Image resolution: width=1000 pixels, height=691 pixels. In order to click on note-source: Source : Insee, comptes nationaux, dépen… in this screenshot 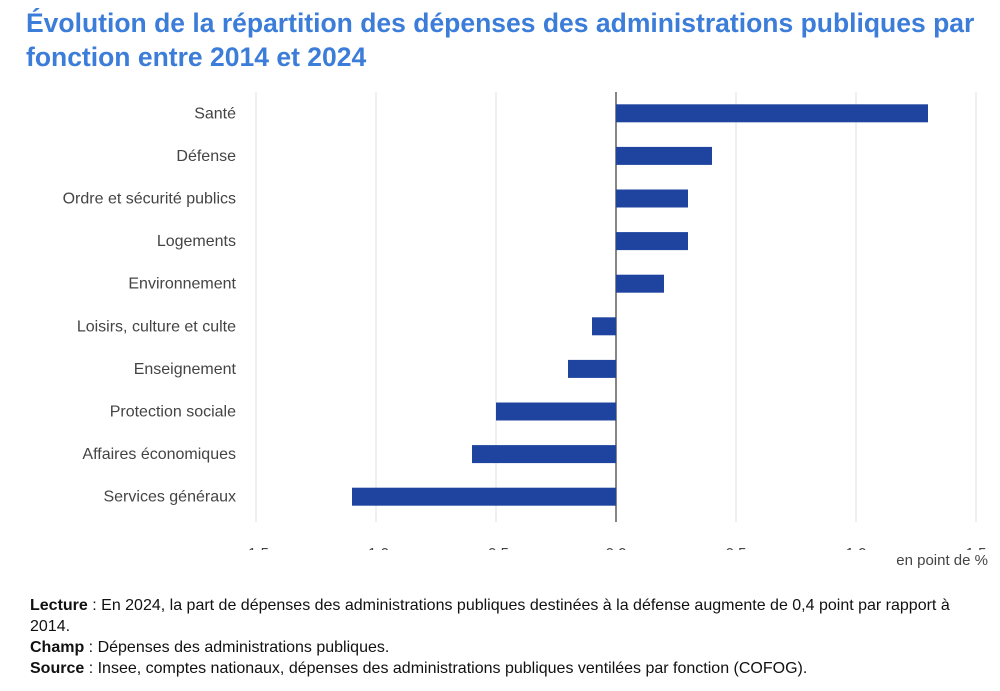, I will do `click(419, 668)`.